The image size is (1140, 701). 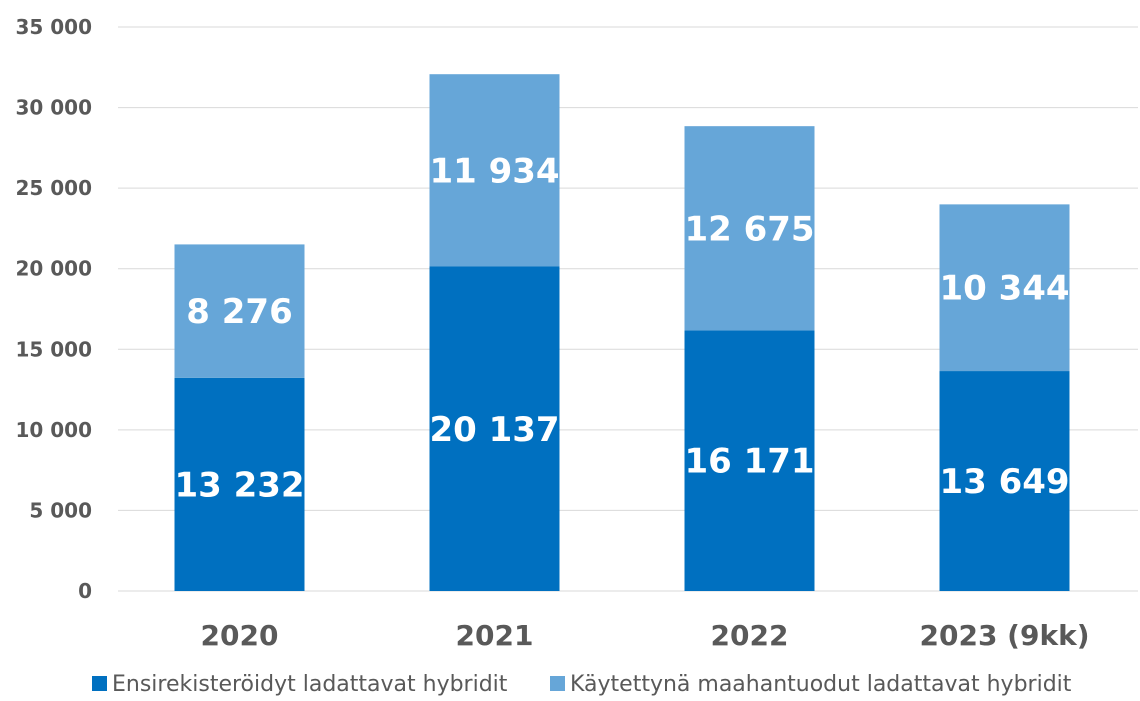 I want to click on legend-label: Ensirekisteröidyt ladattavat hybridit, so click(x=310, y=684).